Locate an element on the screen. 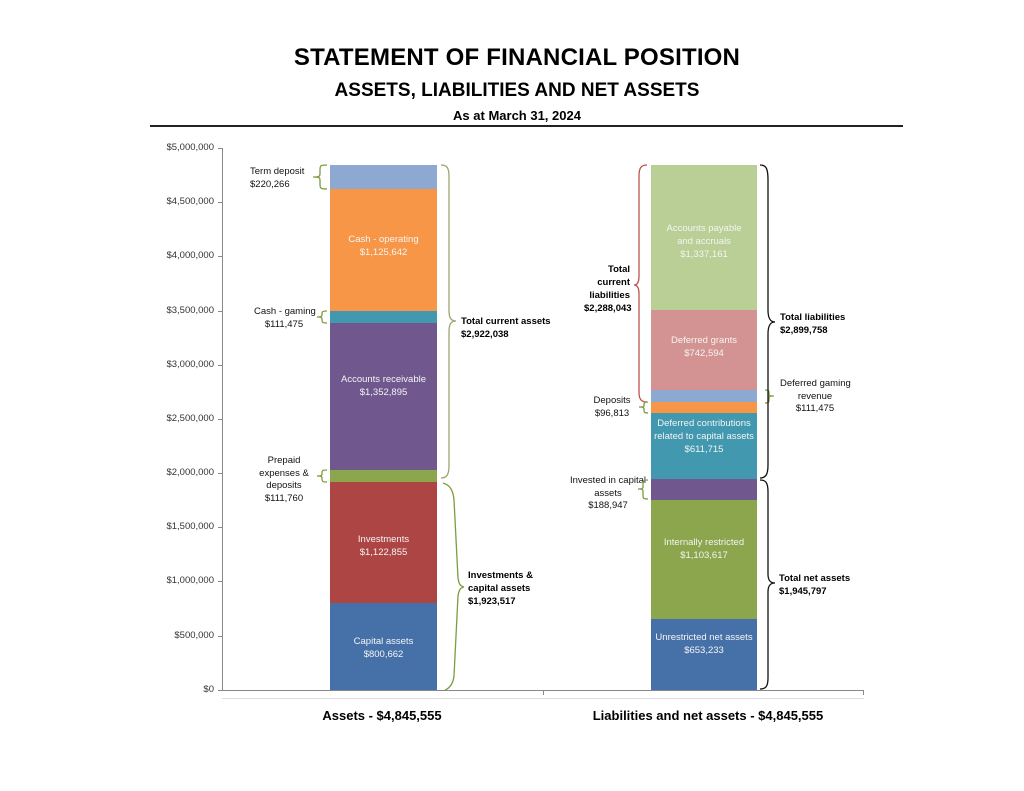  label-text: revenue is located at coordinates (815, 396).